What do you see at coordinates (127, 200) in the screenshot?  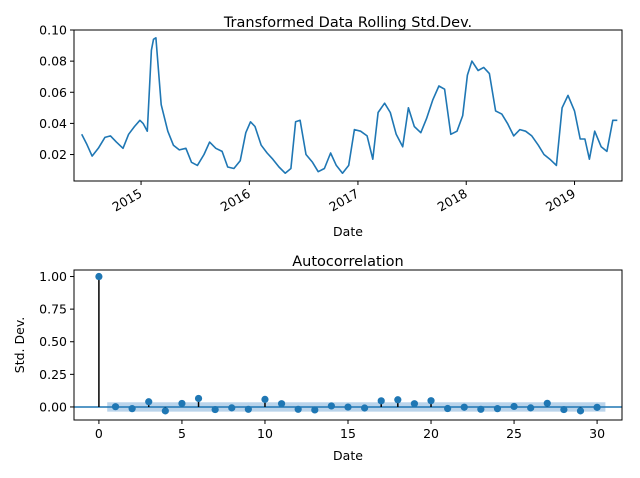 I see `x-tick-label: 2015` at bounding box center [127, 200].